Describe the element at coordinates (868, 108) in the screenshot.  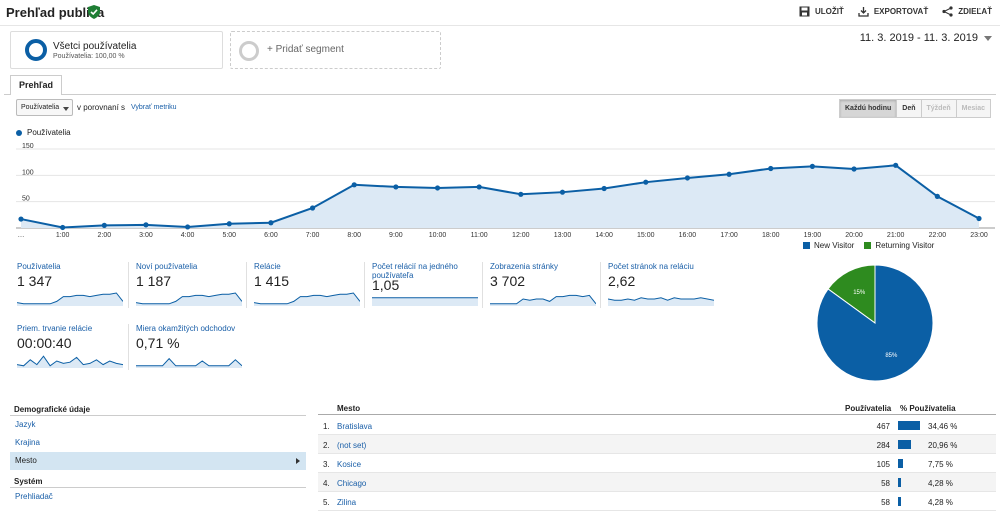
I see `granularity-hourly-button: Každú hodinu` at that location.